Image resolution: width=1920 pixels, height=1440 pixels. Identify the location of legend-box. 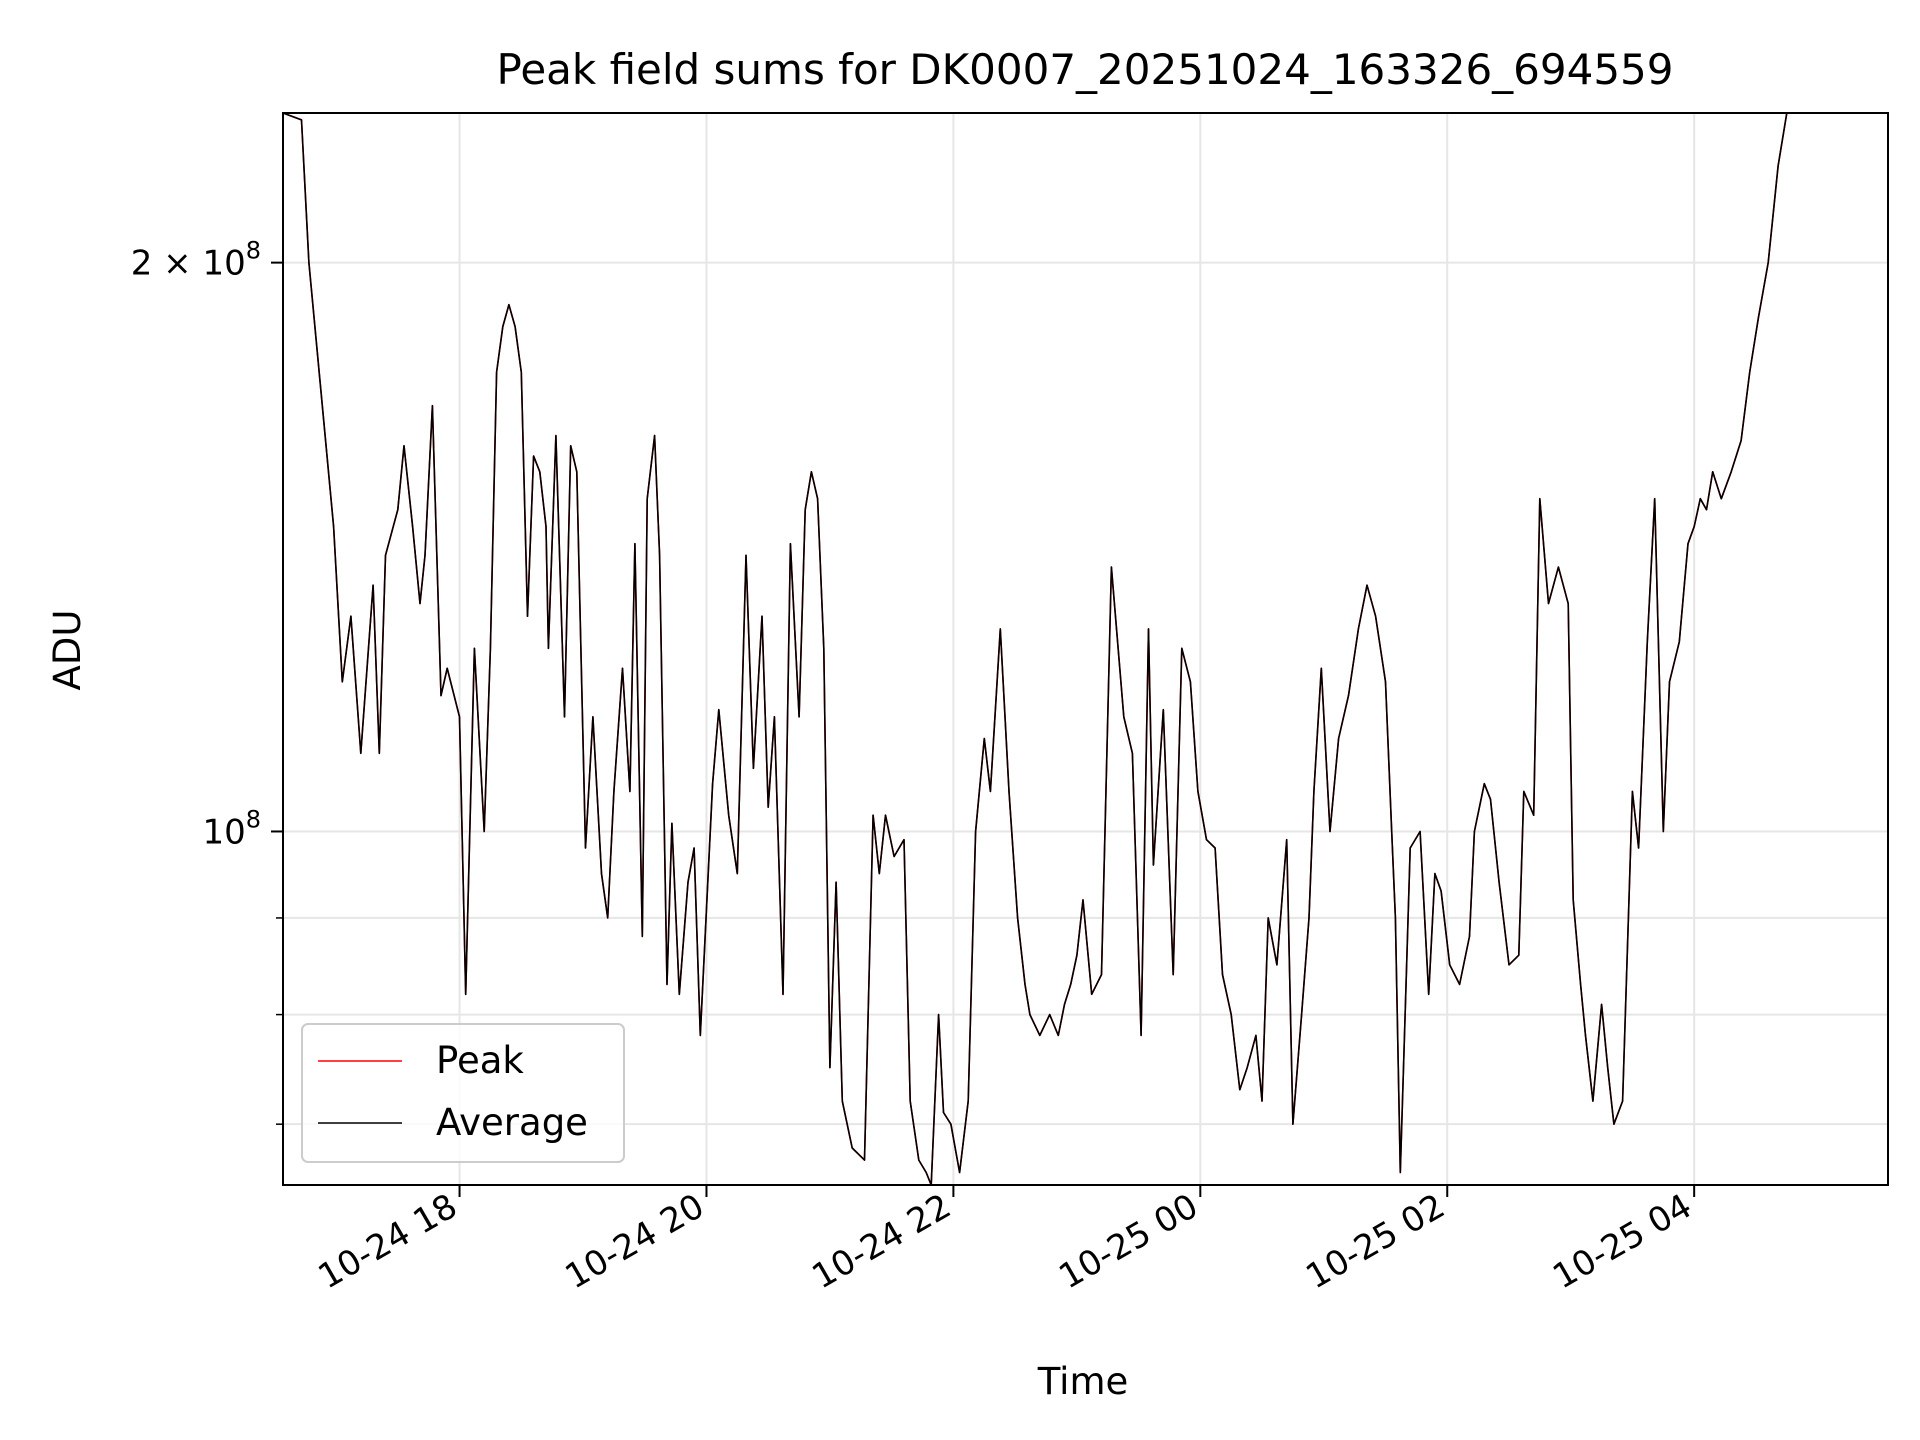
(463, 1093).